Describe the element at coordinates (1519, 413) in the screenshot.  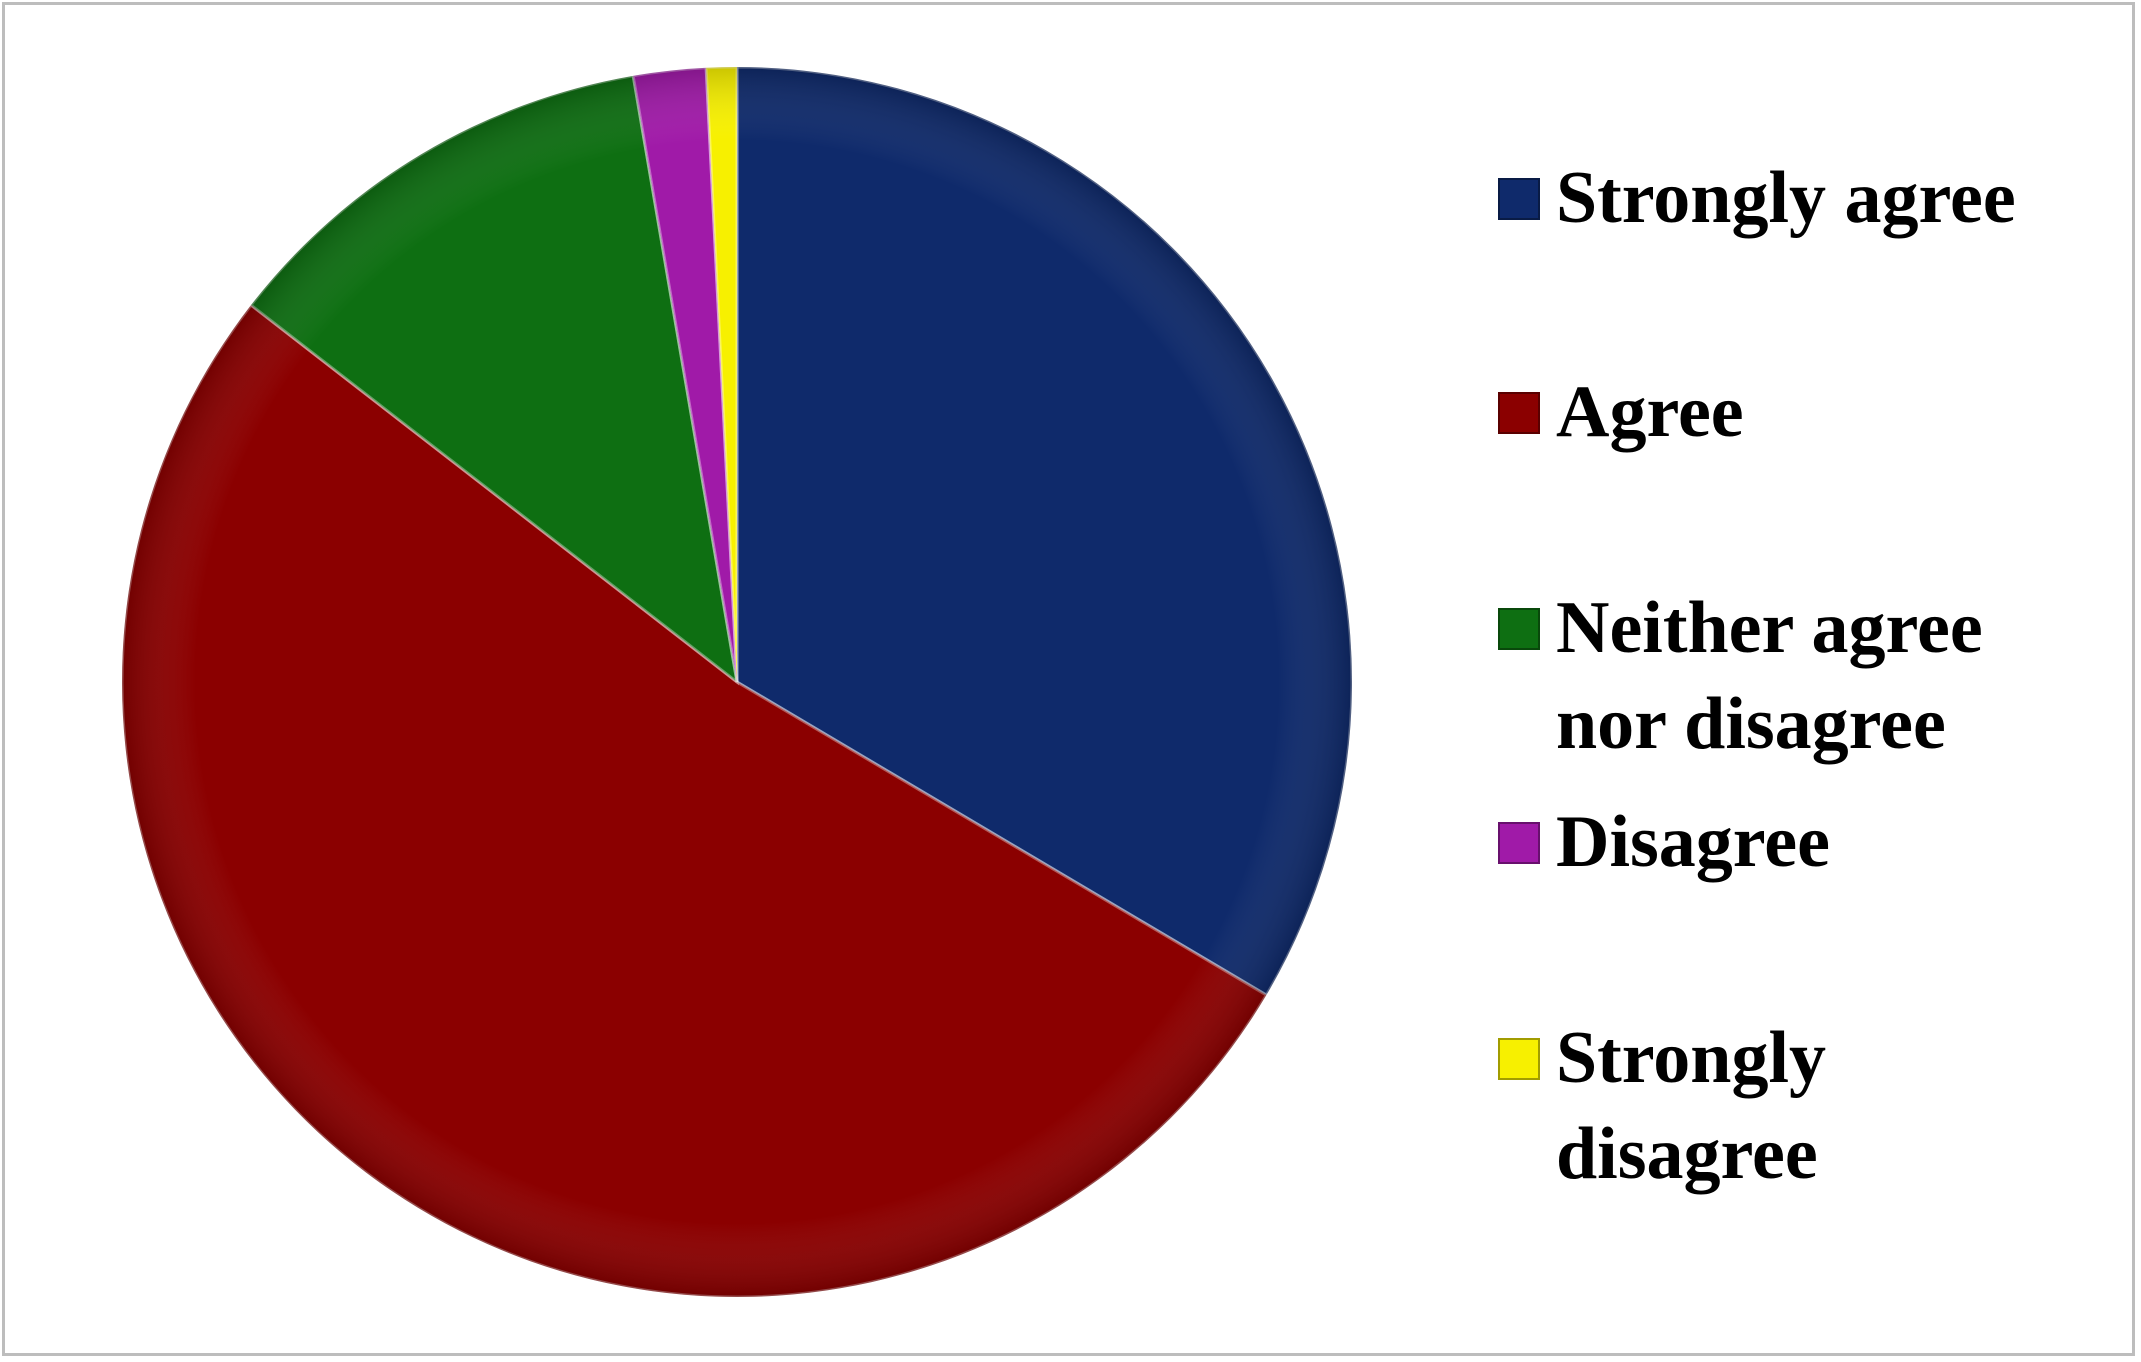
I see `legend-swatch-agree` at that location.